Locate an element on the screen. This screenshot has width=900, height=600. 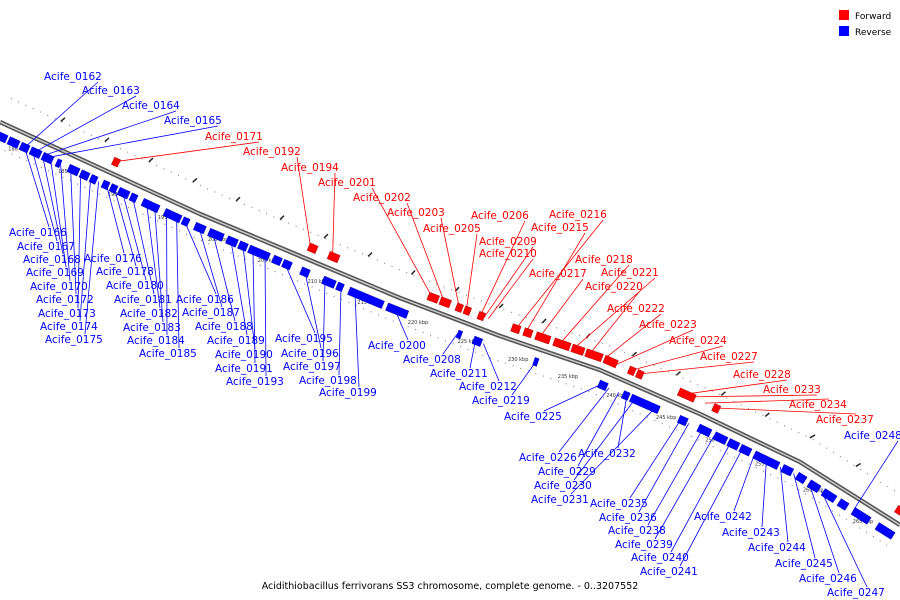
gene-label: Acife_0184 is located at coordinates (156, 341).